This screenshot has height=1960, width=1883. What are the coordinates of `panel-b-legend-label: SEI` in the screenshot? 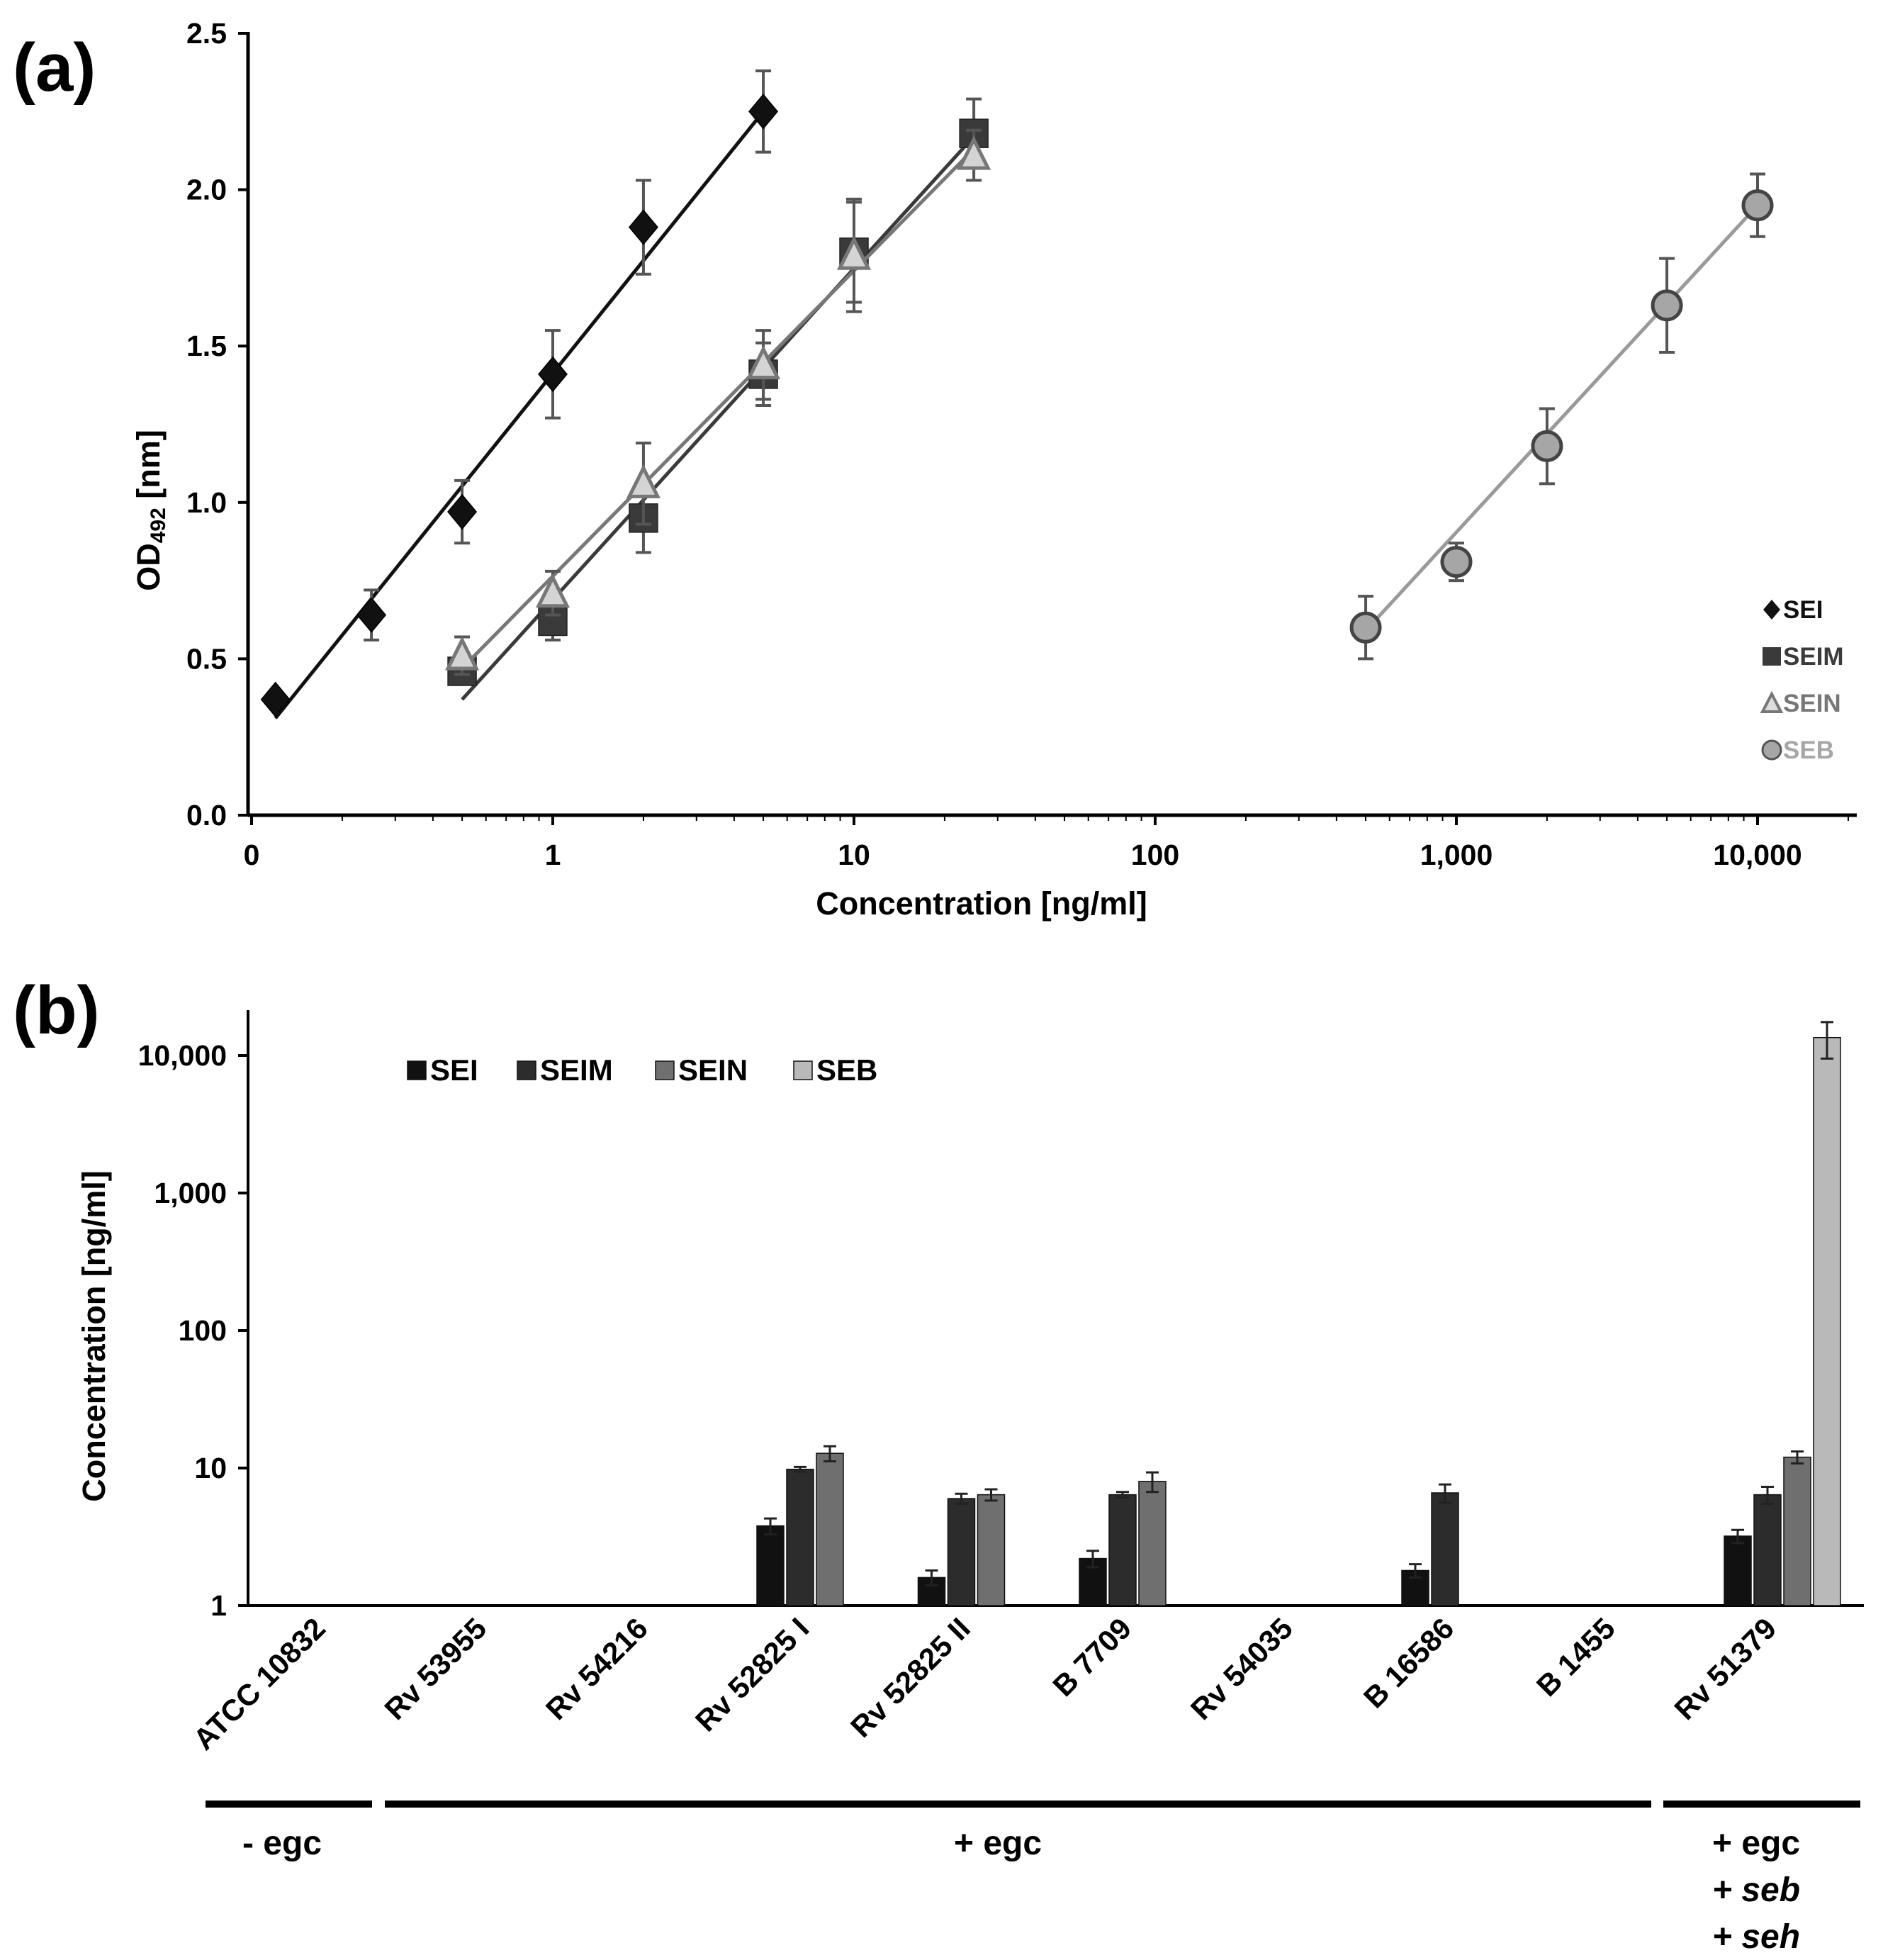 It's located at (454, 1070).